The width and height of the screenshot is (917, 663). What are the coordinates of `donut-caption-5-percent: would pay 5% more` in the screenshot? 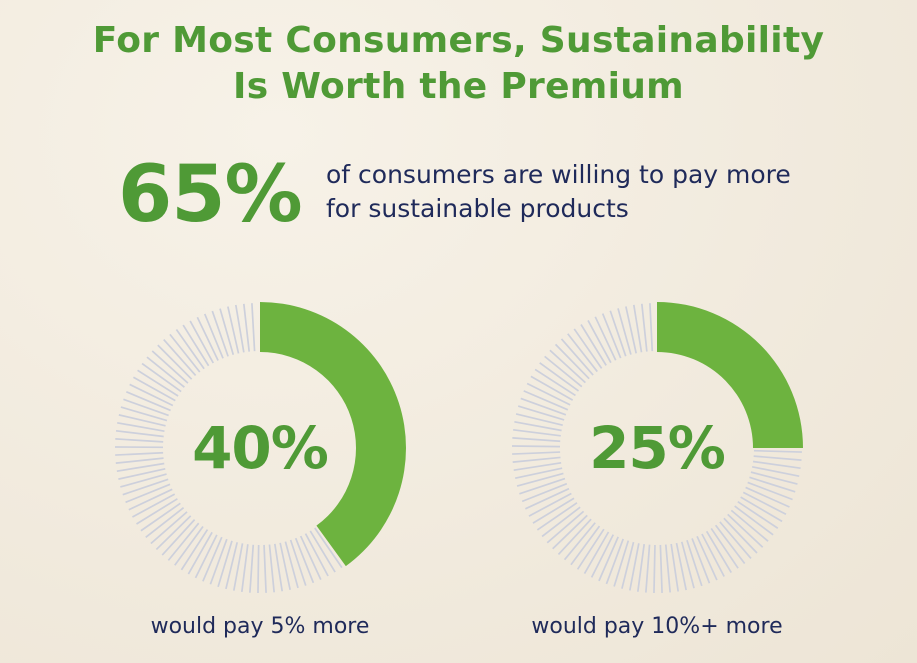 It's located at (260, 626).